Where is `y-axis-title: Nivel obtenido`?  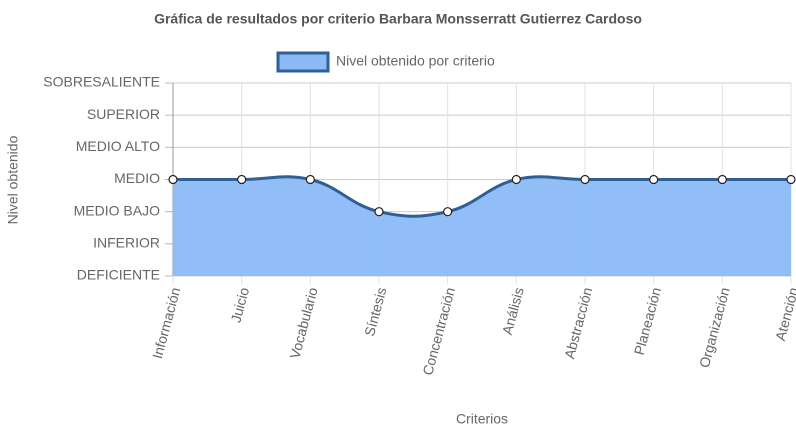 y-axis-title: Nivel obtenido is located at coordinates (13, 179).